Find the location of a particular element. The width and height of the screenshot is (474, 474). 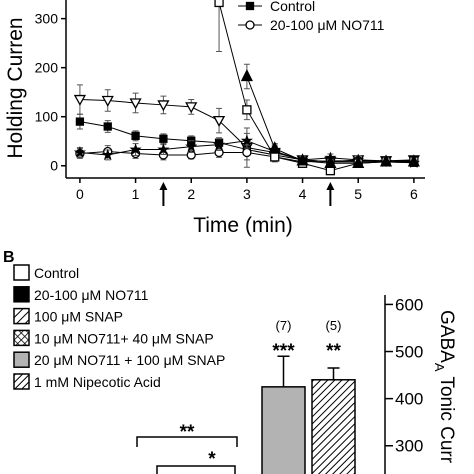

series is located at coordinates (330, 115).